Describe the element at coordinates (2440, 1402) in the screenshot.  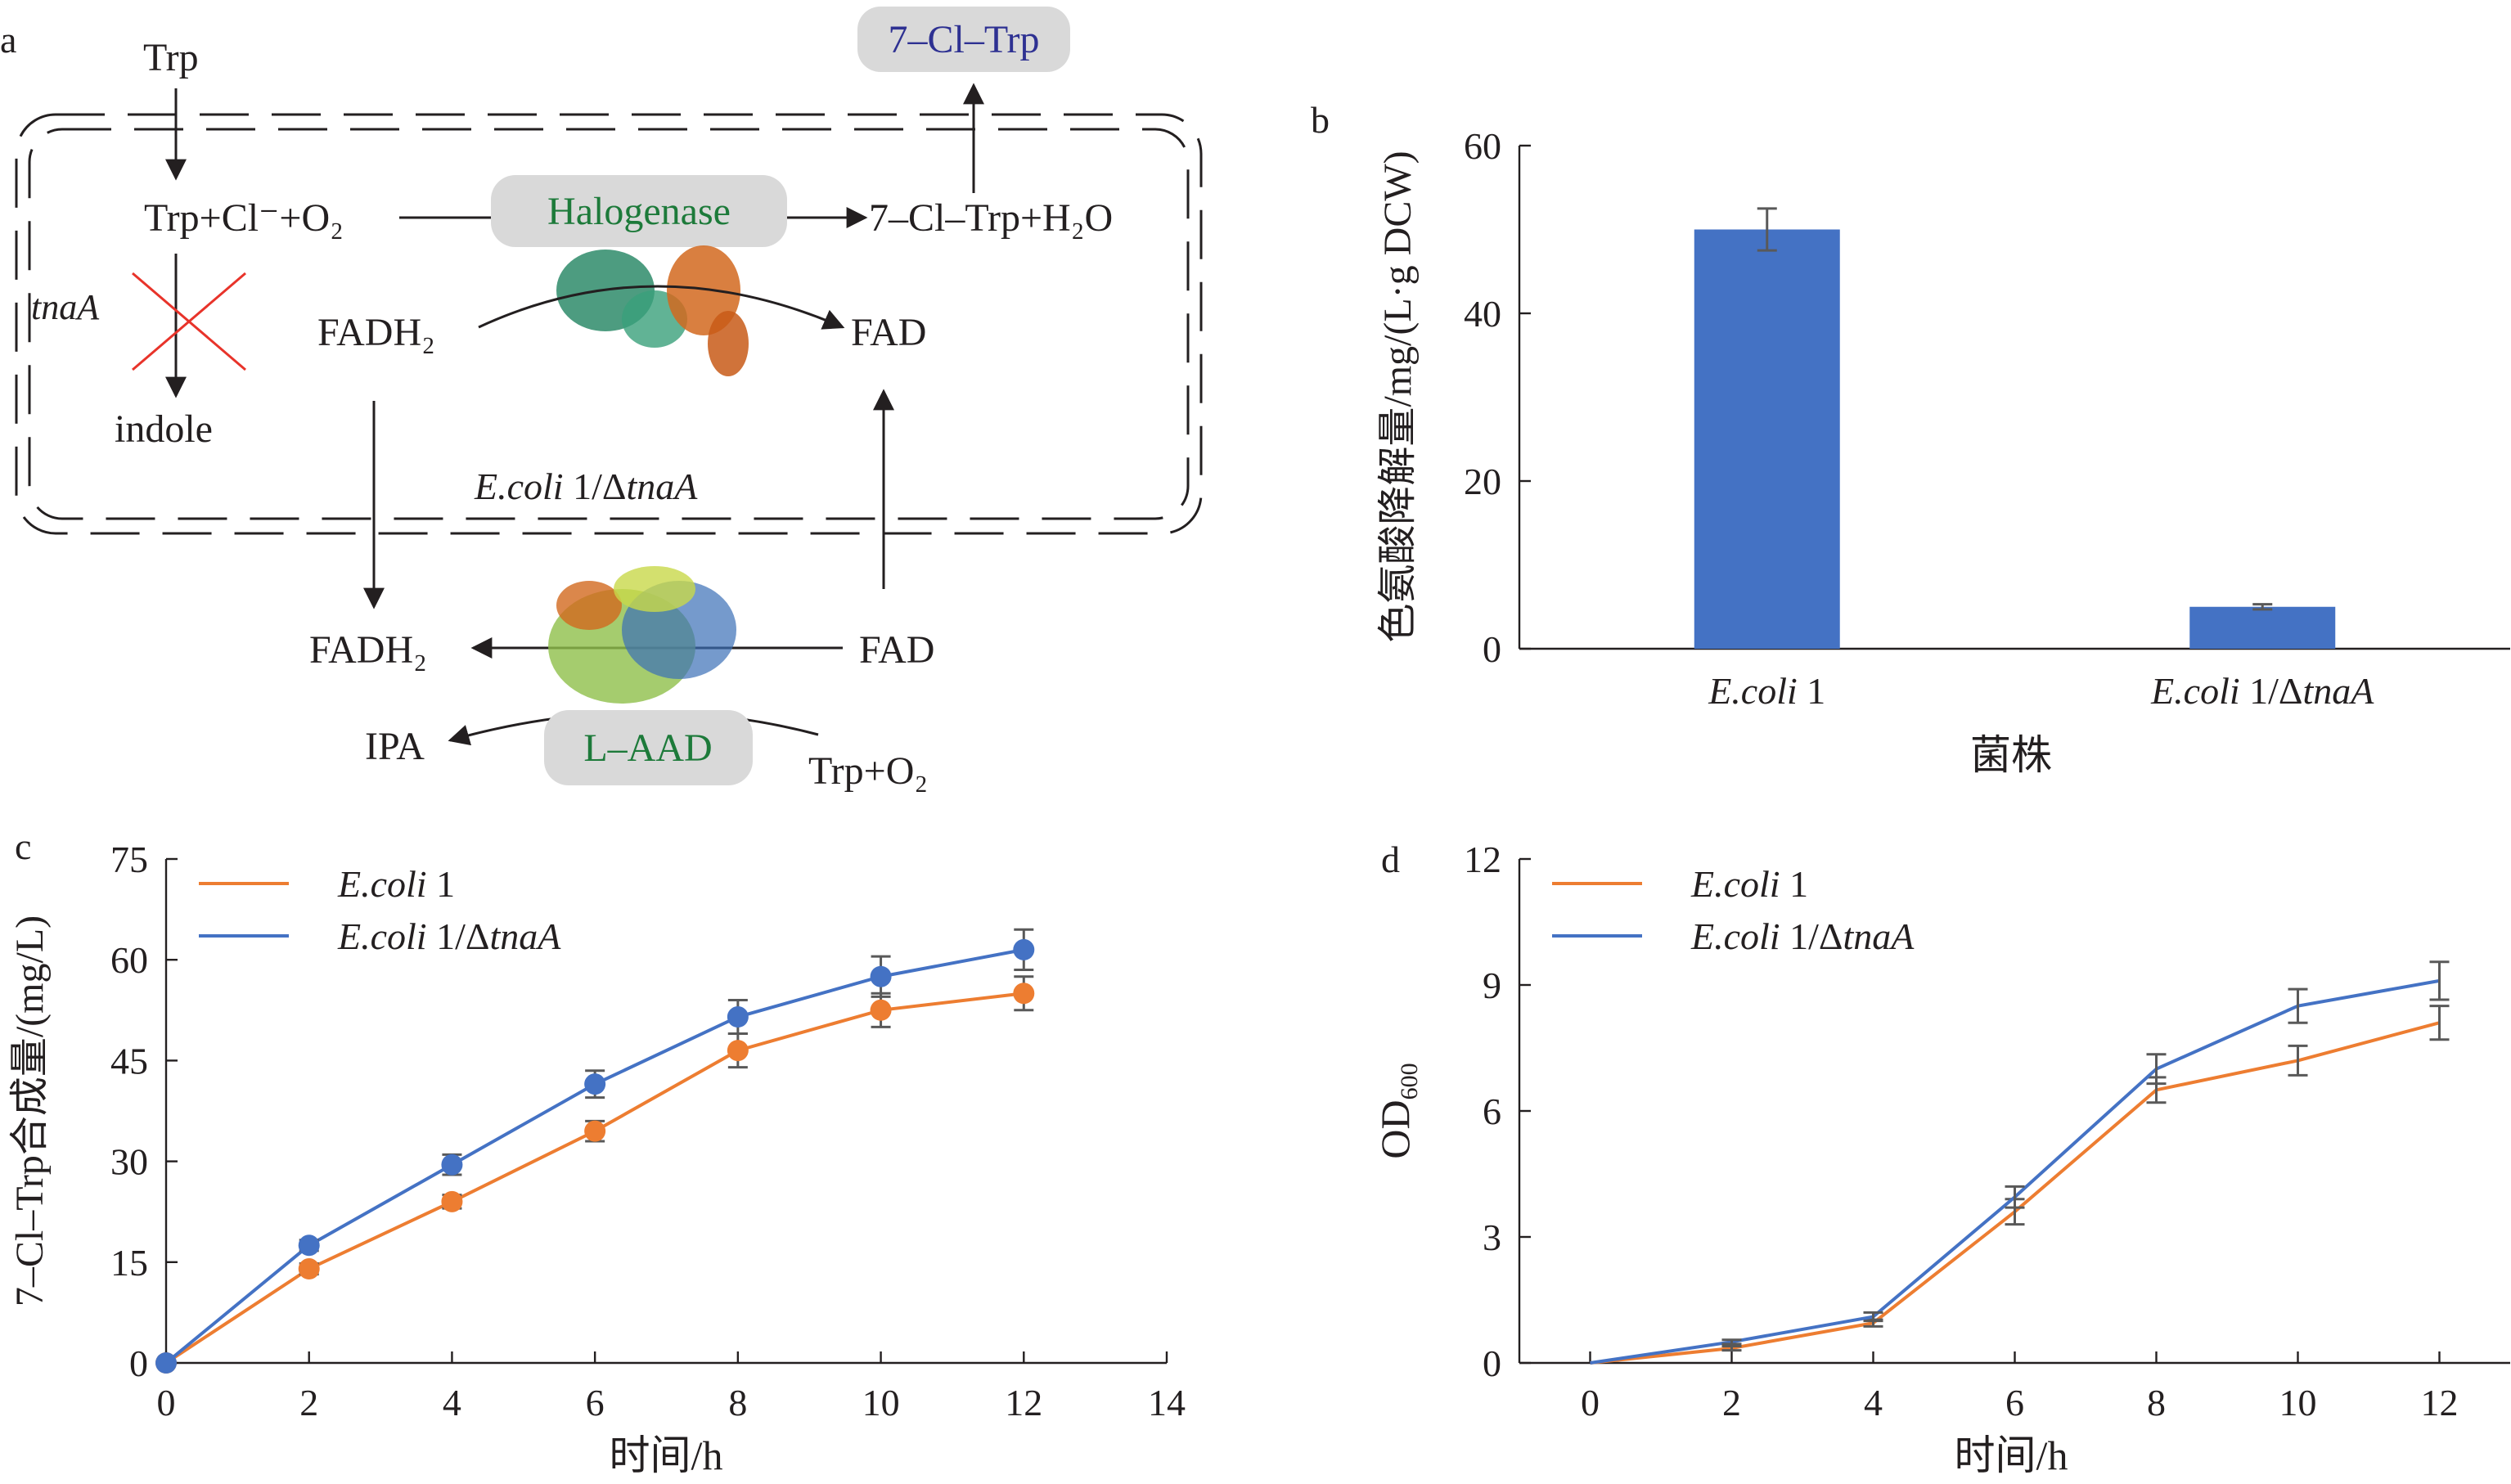
I see `d-x-tick-label: 12` at that location.